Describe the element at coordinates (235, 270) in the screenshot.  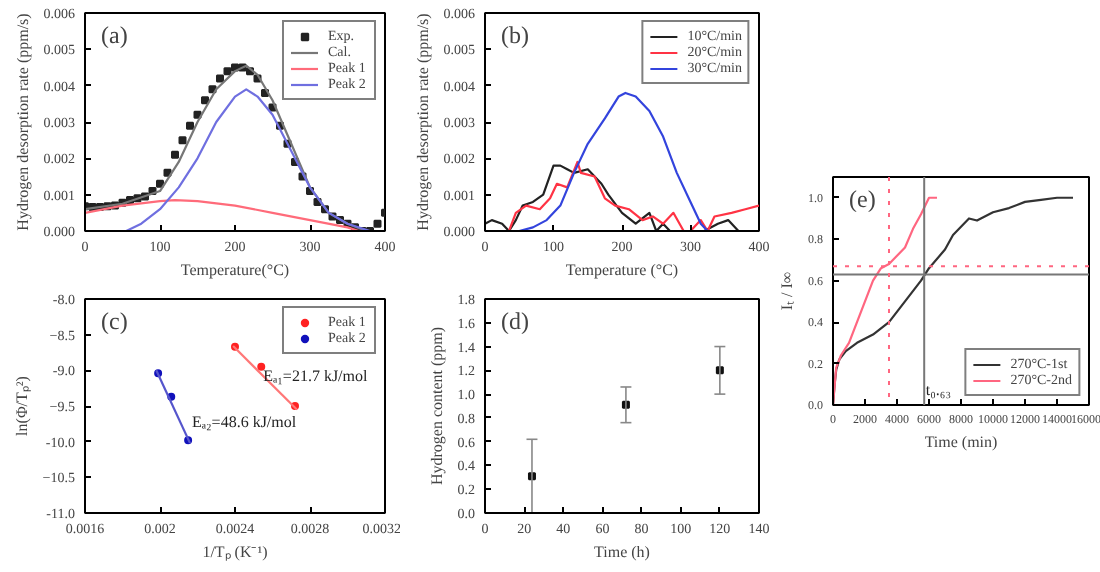
I see `x-axis-title: Temperature(°C)` at that location.